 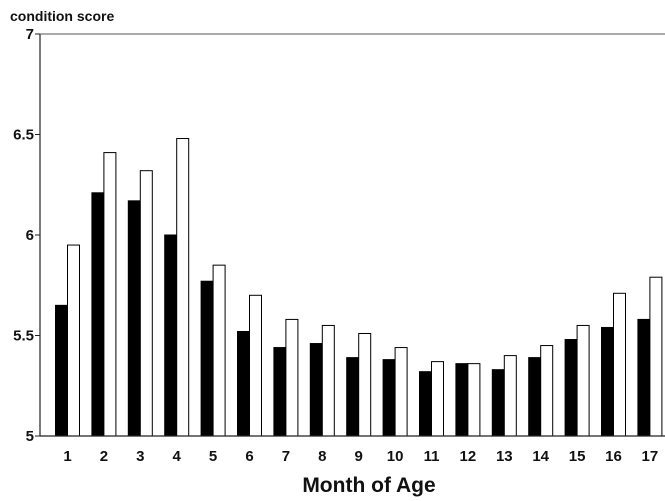 What do you see at coordinates (613, 456) in the screenshot?
I see `x-tick-label: 16` at bounding box center [613, 456].